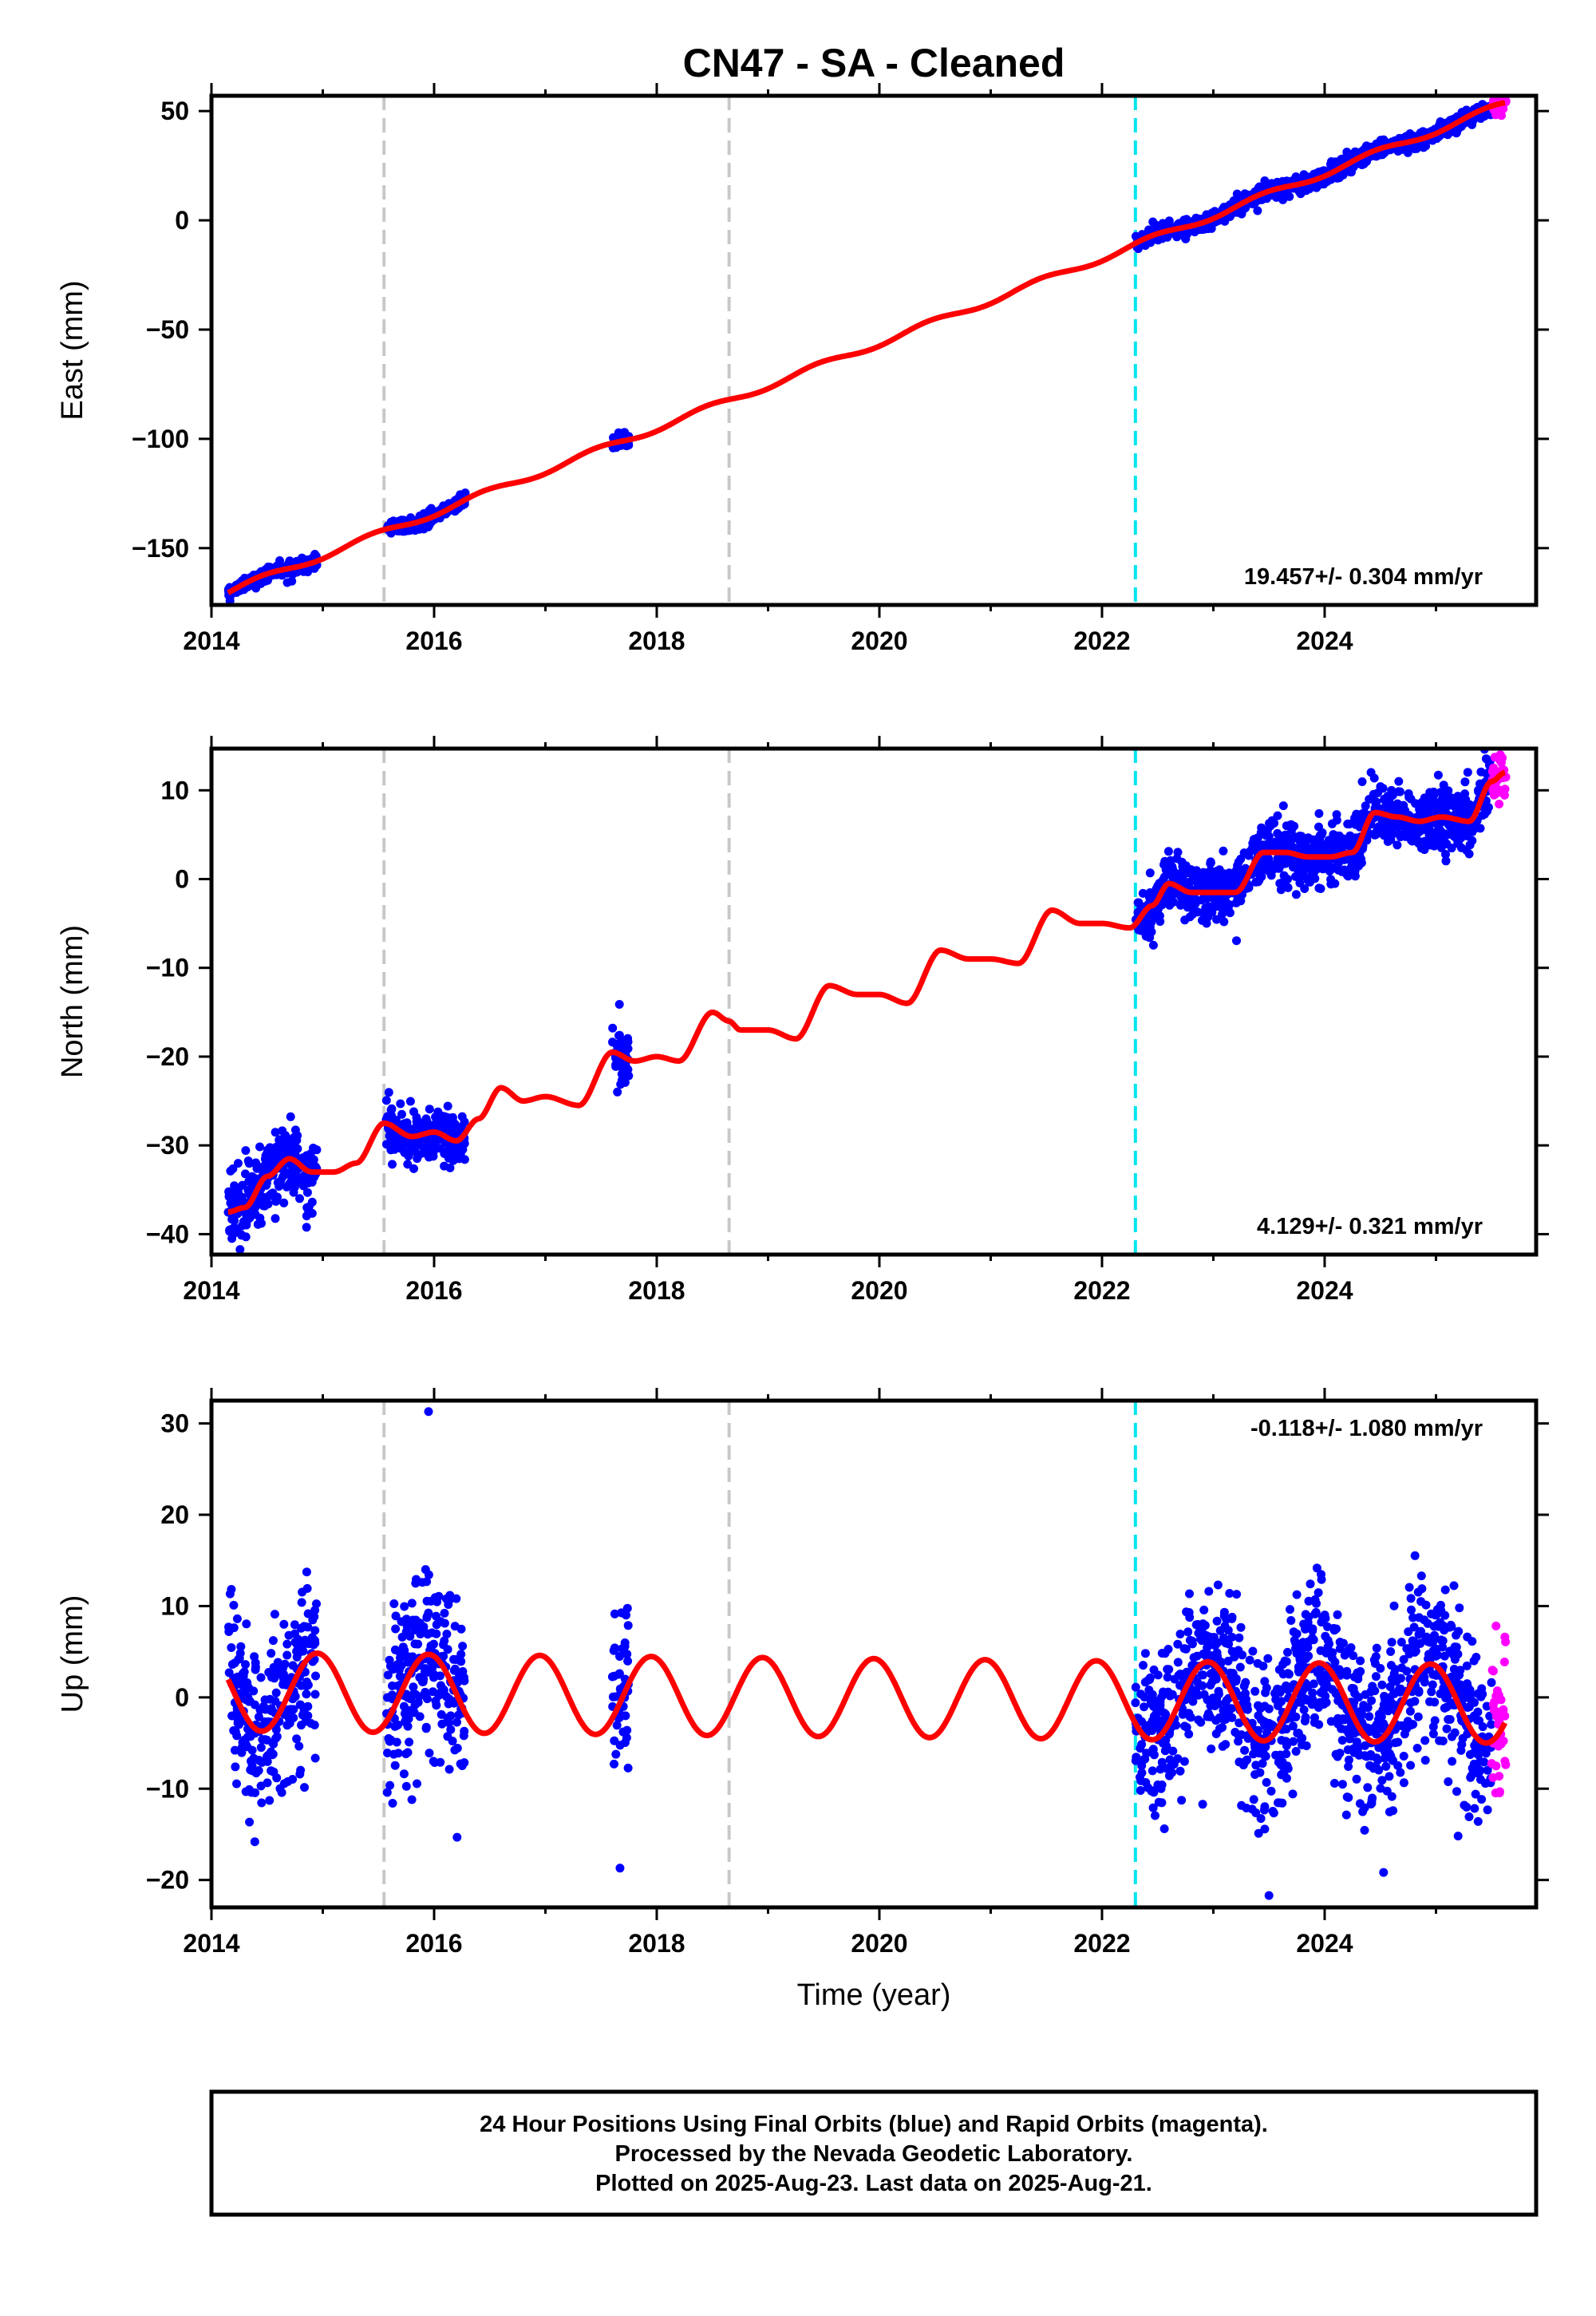 The height and width of the screenshot is (2316, 1596). Describe the element at coordinates (174, 790) in the screenshot. I see `north-ytick-label: 10` at that location.